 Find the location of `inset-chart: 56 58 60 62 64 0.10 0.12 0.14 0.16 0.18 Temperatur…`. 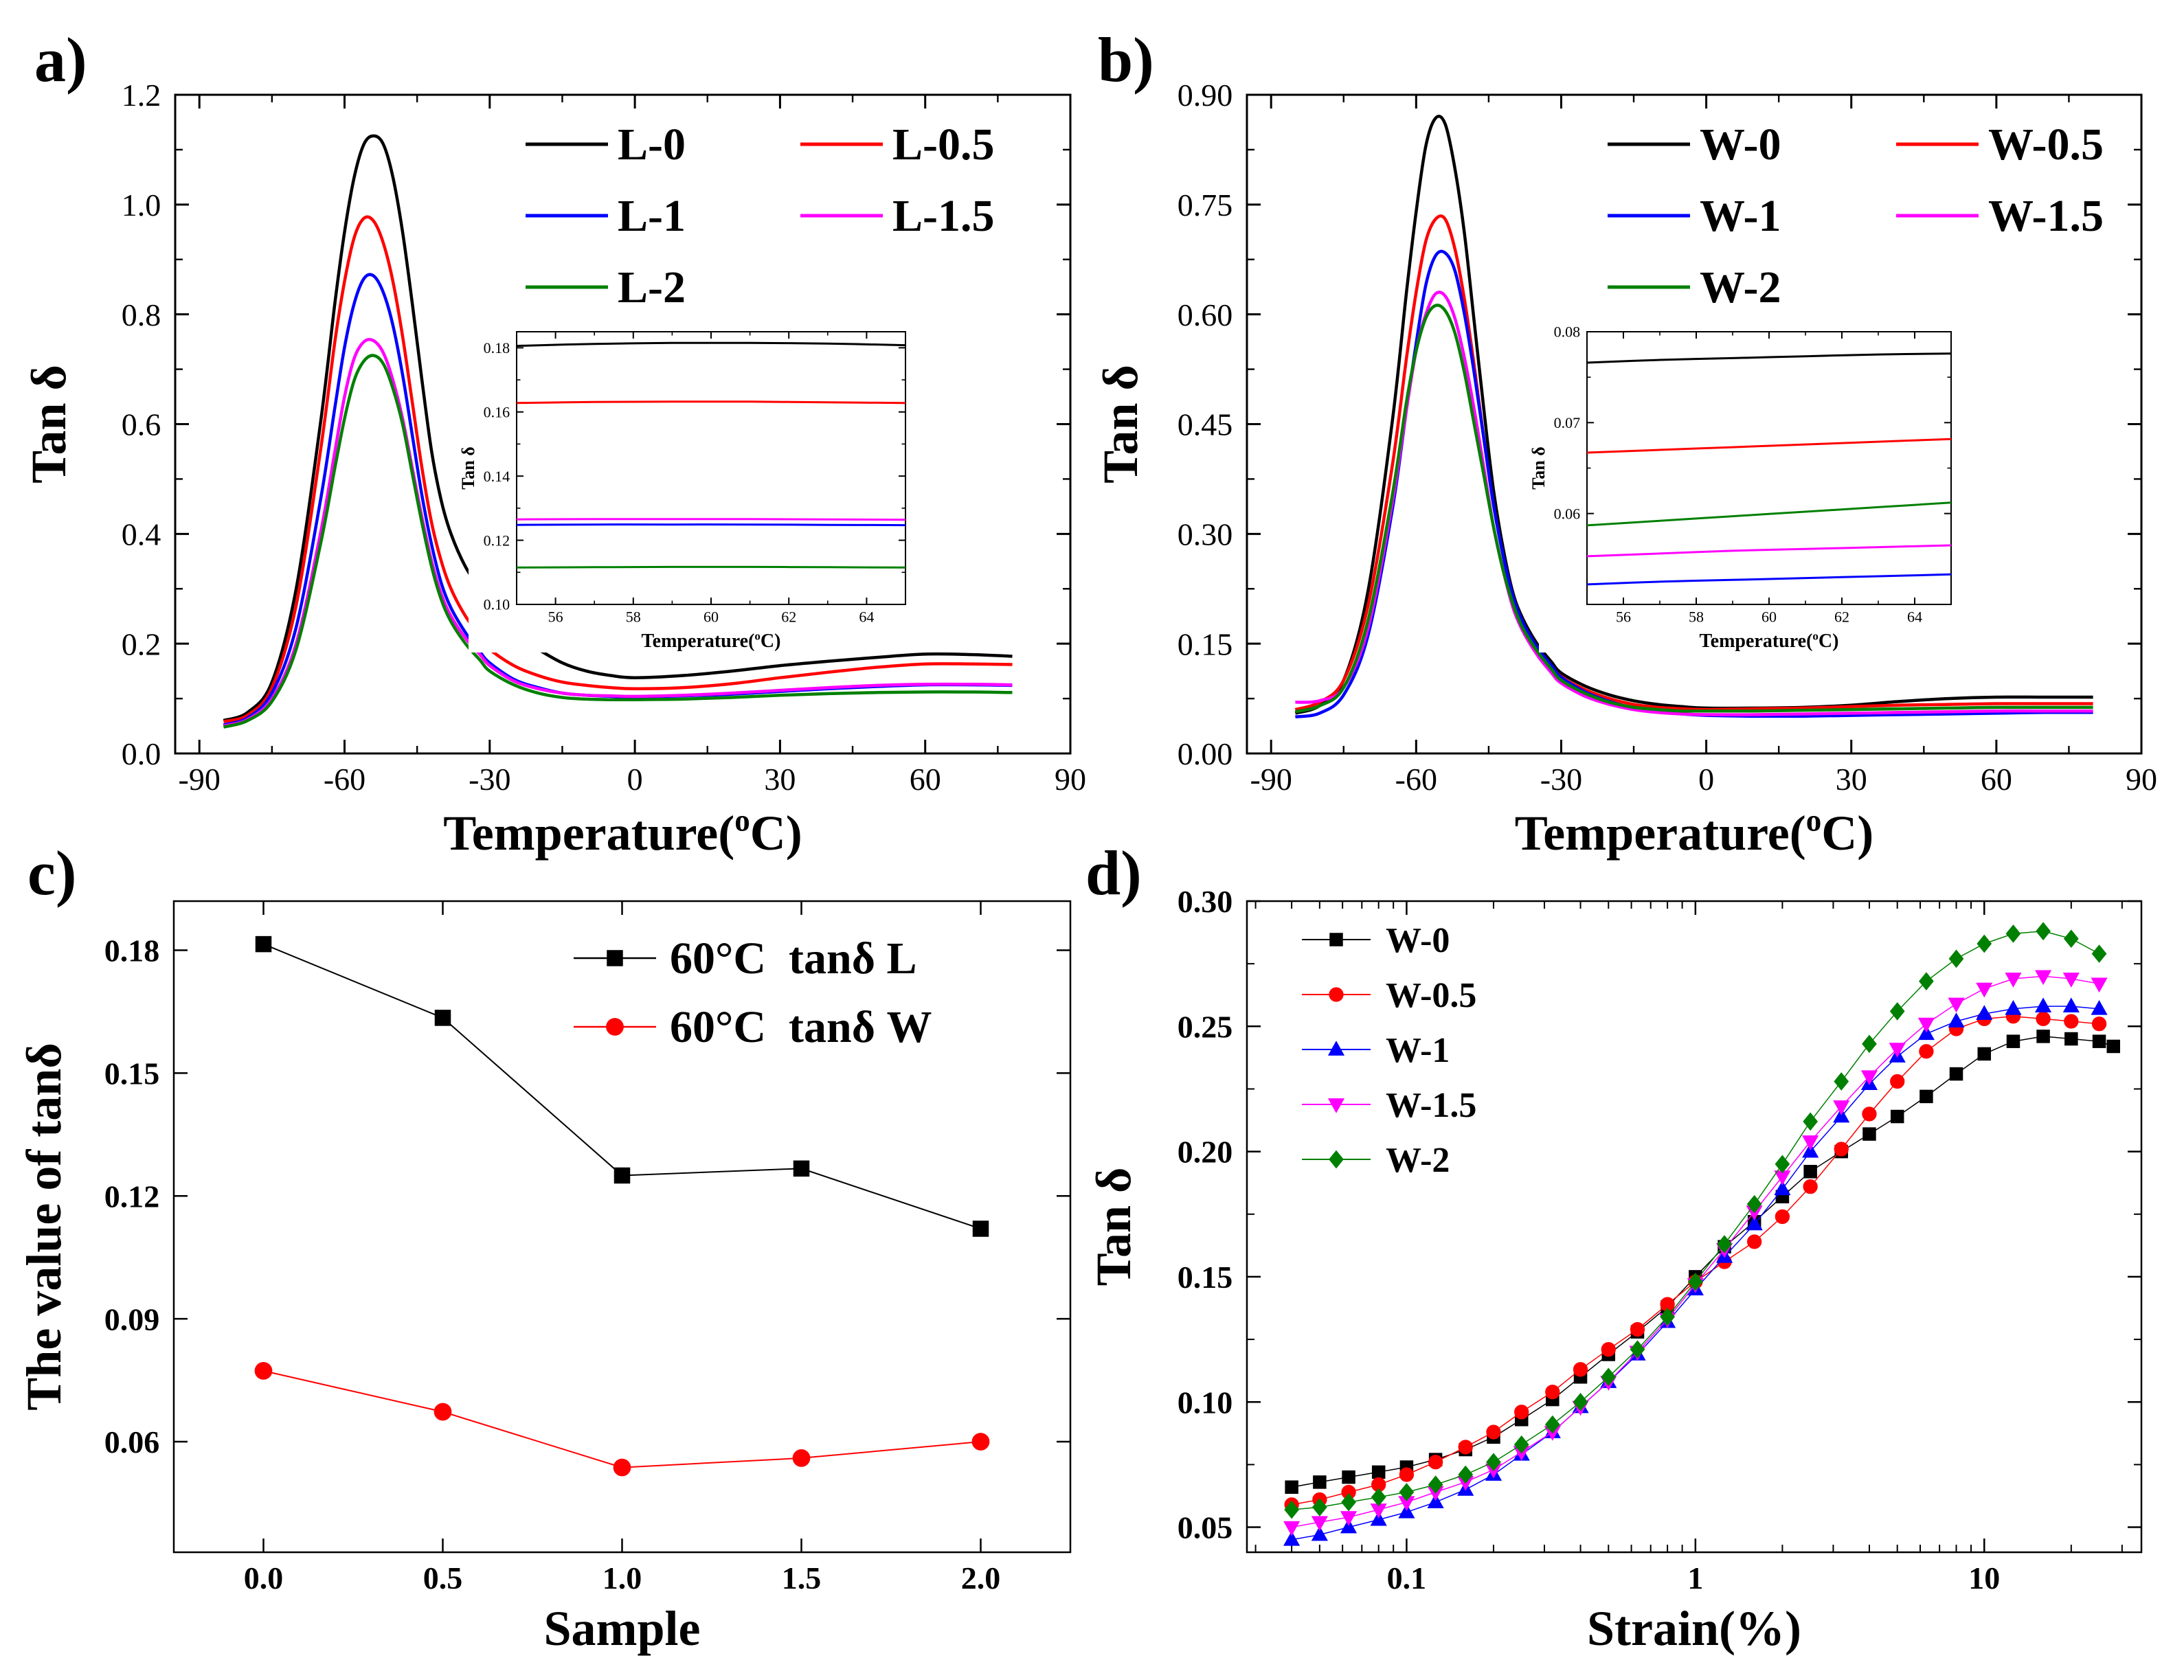

inset-chart: 56 58 60 62 64 0.10 0.12 0.14 0.16 0.18 Temperatur… is located at coordinates (688, 489).